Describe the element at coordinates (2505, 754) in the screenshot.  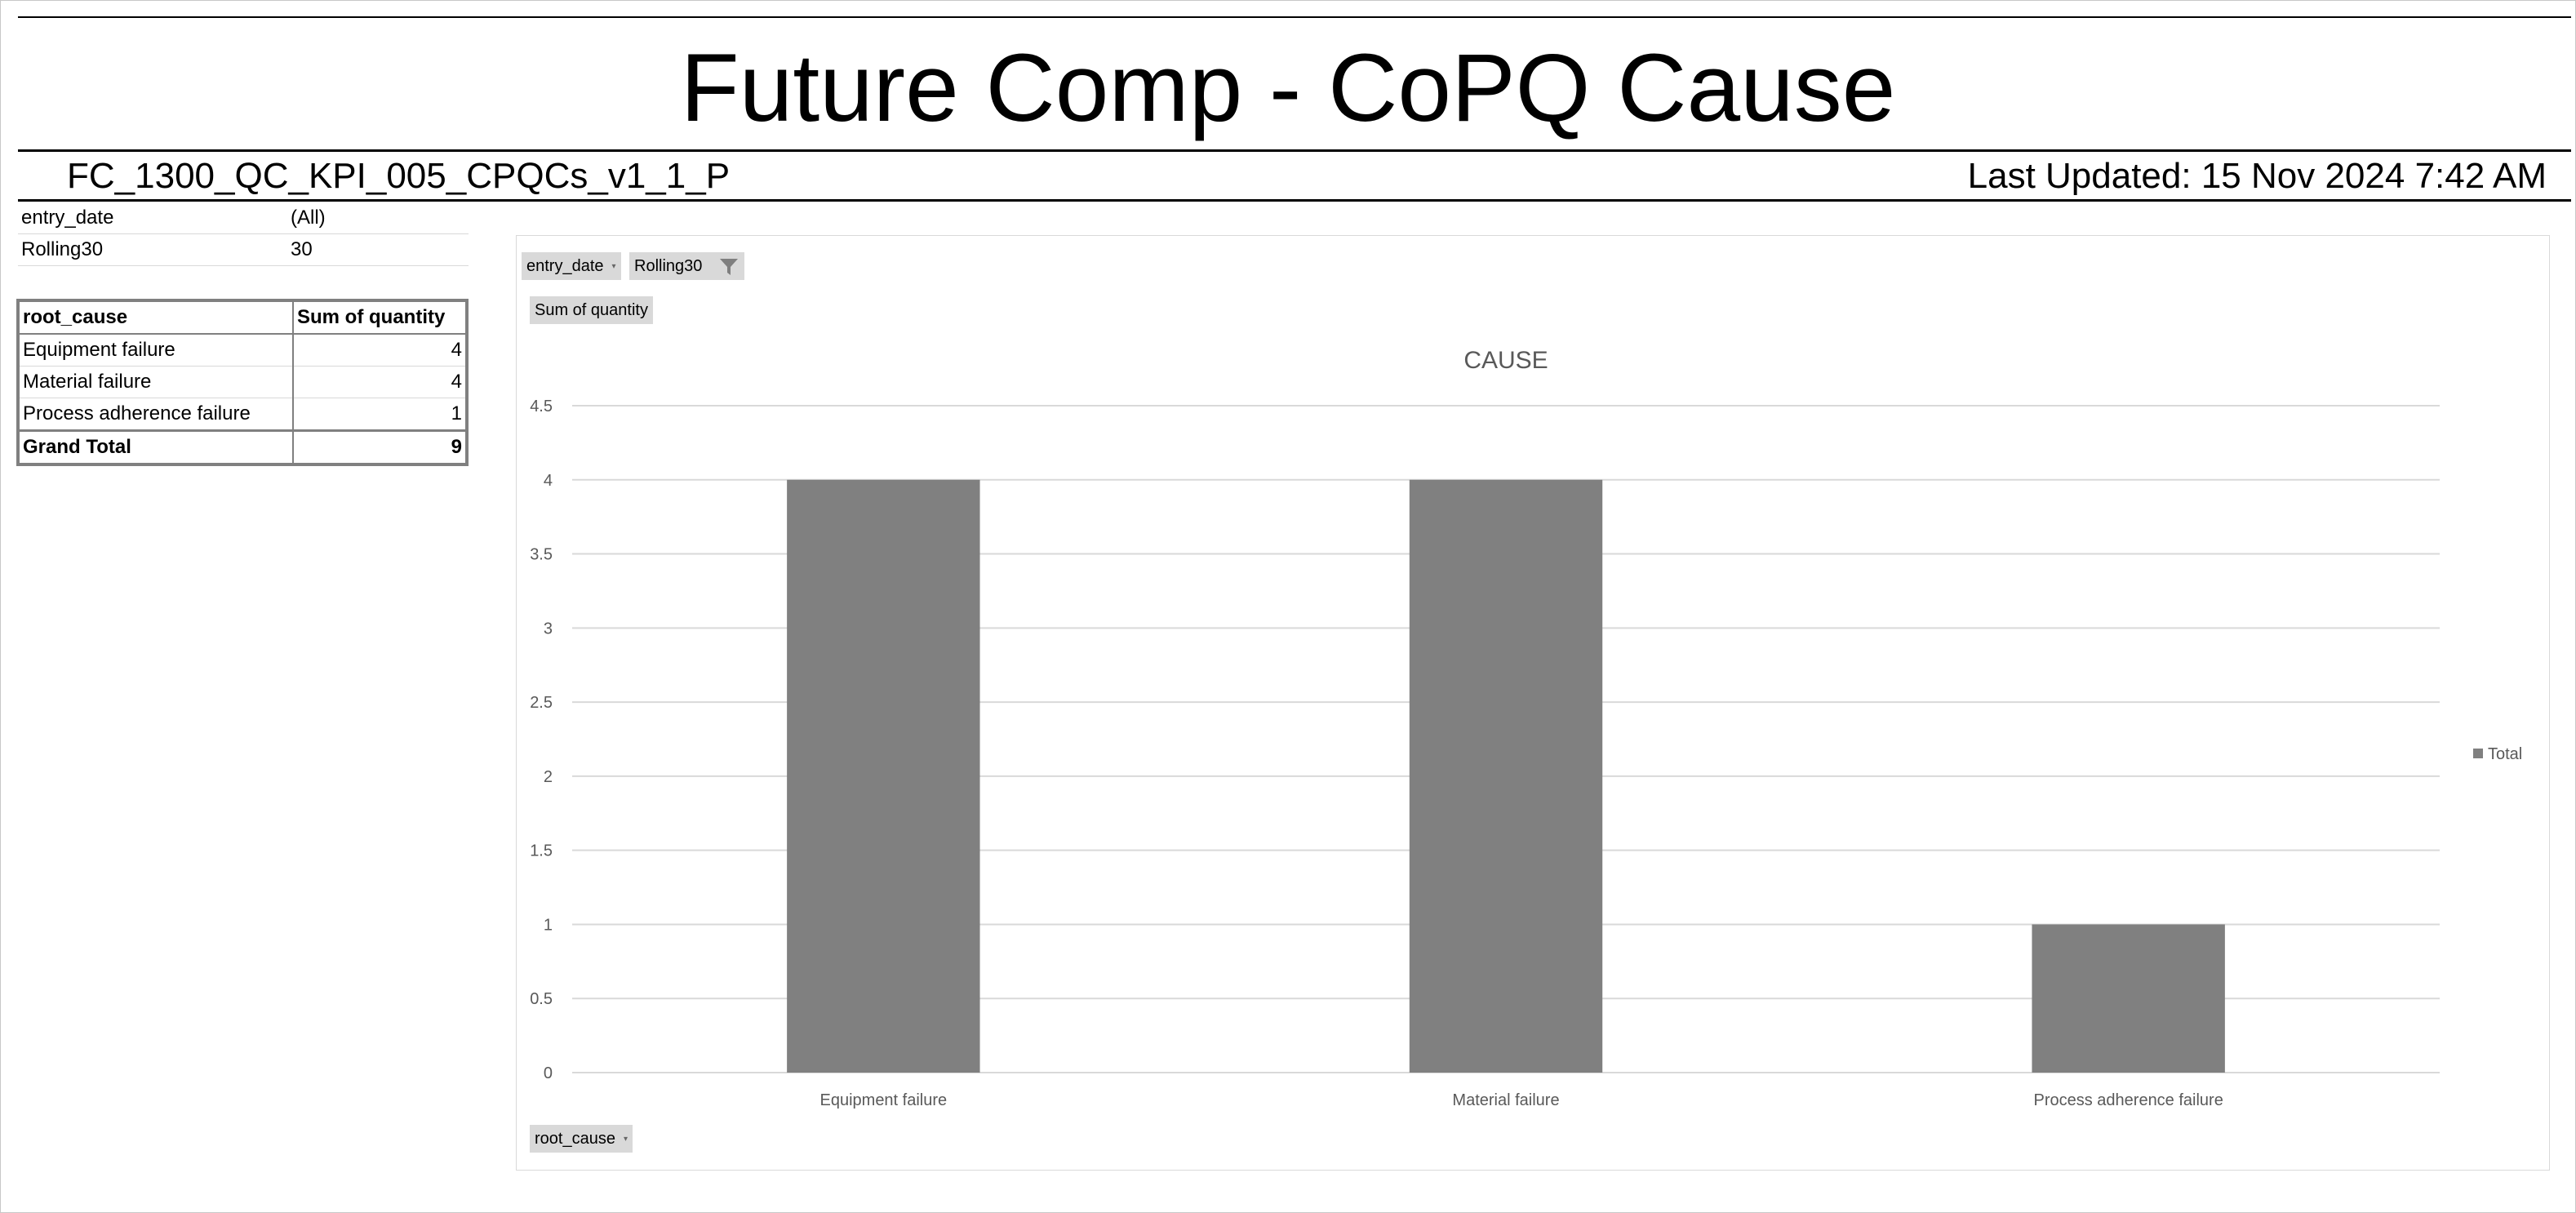
I see `legend-label: Total` at that location.